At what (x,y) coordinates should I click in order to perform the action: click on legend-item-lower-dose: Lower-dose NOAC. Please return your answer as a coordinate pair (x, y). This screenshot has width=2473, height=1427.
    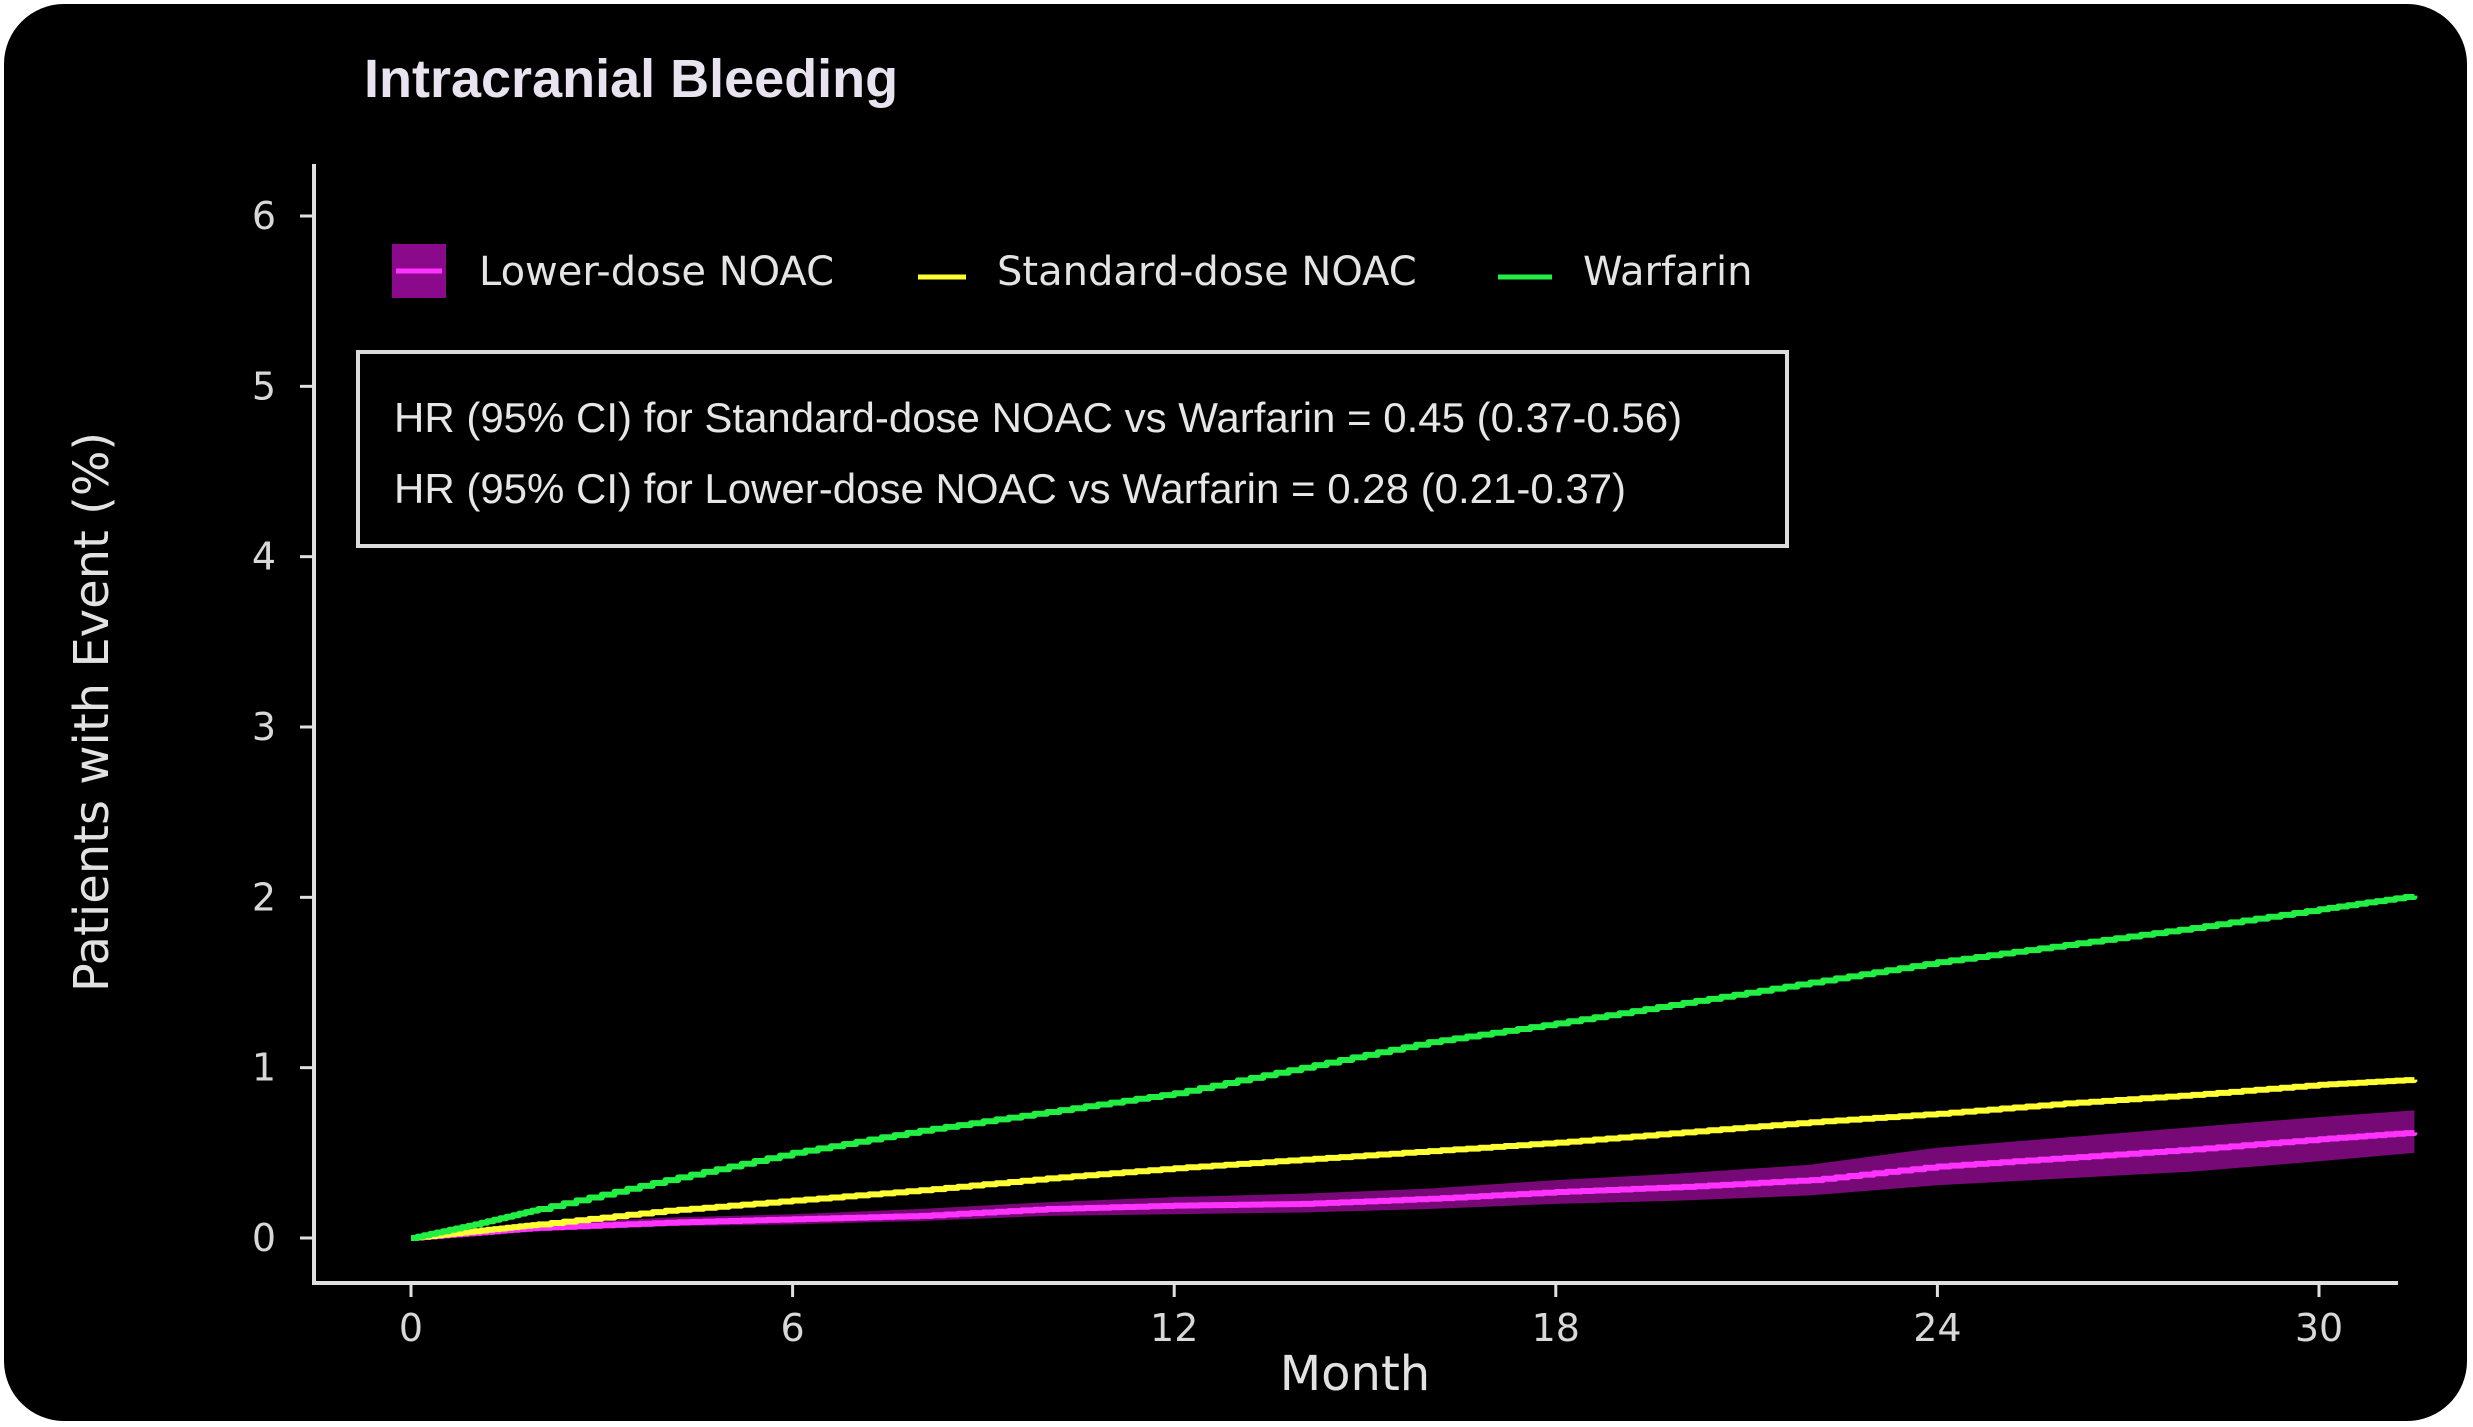
    Looking at the image, I should click on (613, 271).